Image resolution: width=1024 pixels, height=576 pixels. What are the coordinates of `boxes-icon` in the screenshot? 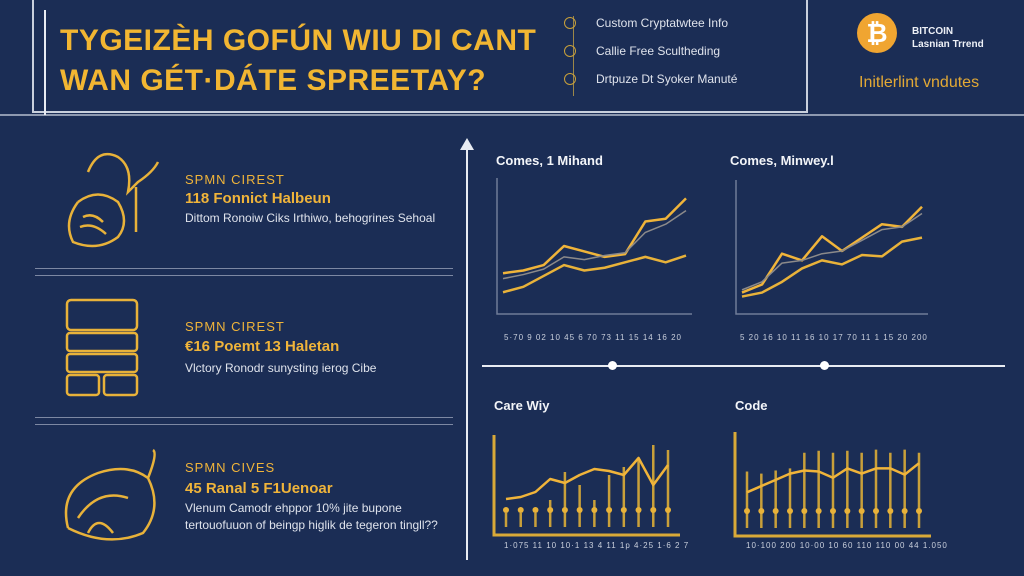 It's located at (102, 347).